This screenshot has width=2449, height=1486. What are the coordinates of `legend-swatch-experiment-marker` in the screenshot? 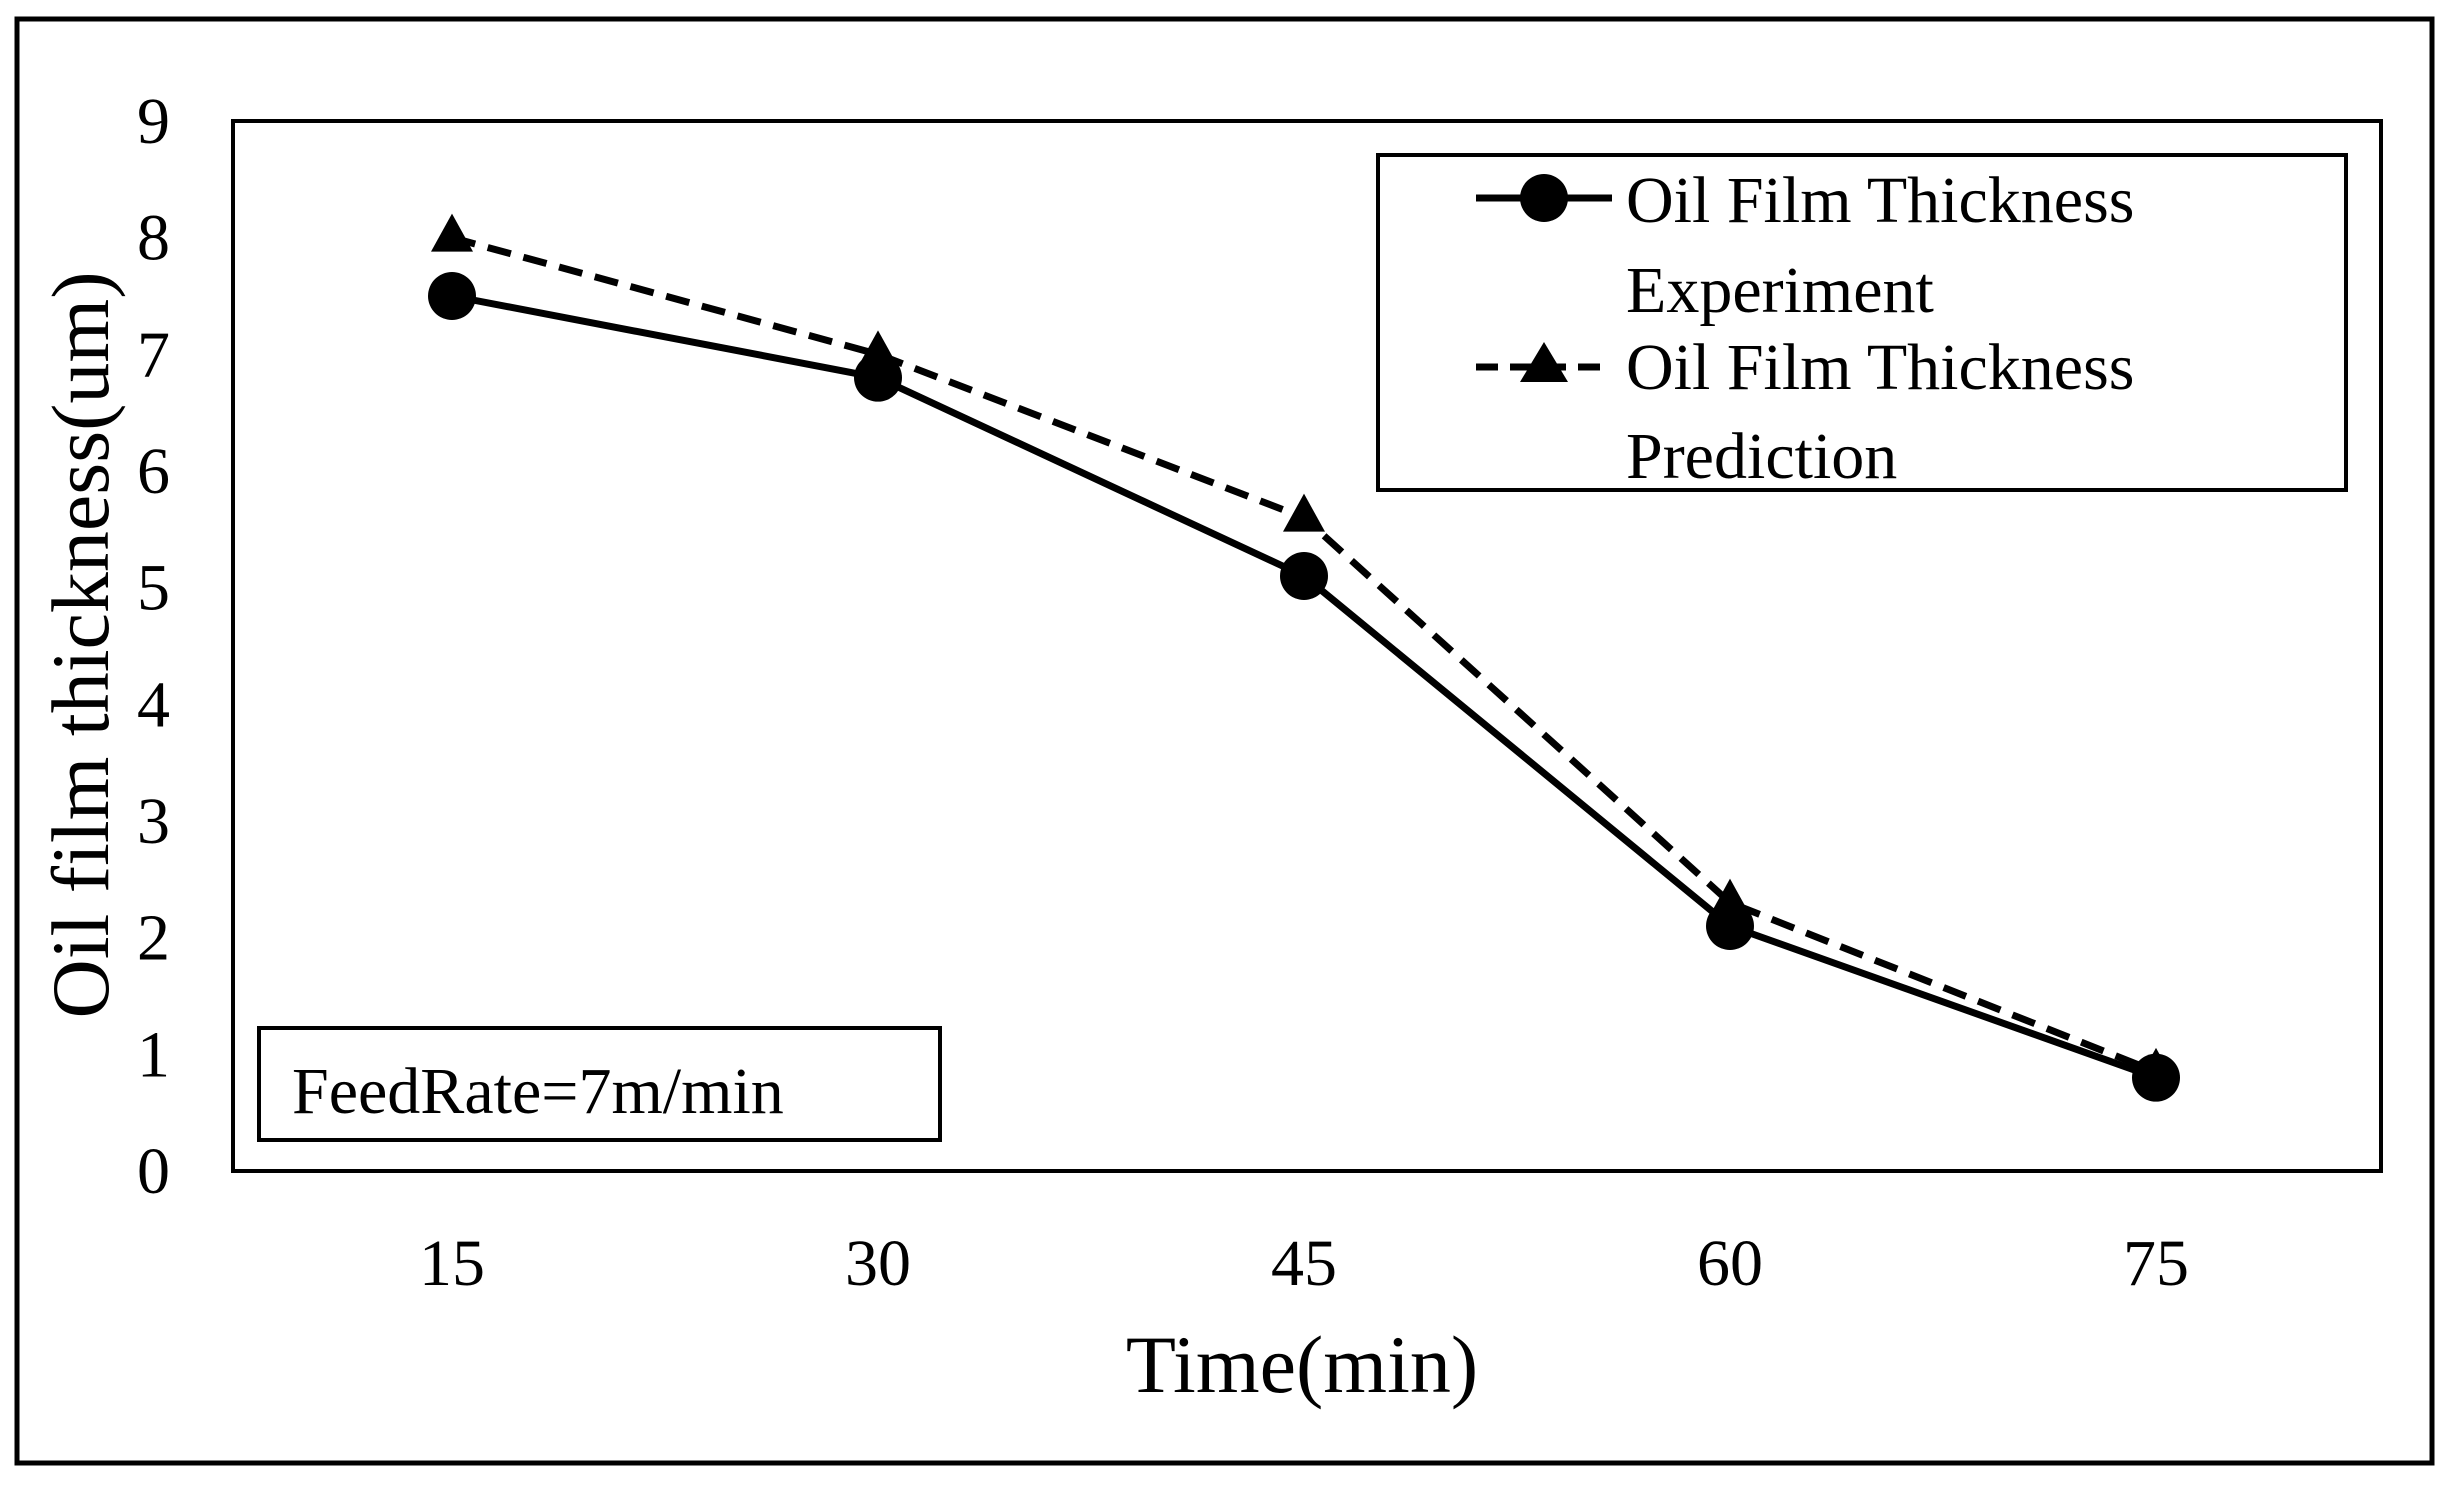 It's located at (1544, 198).